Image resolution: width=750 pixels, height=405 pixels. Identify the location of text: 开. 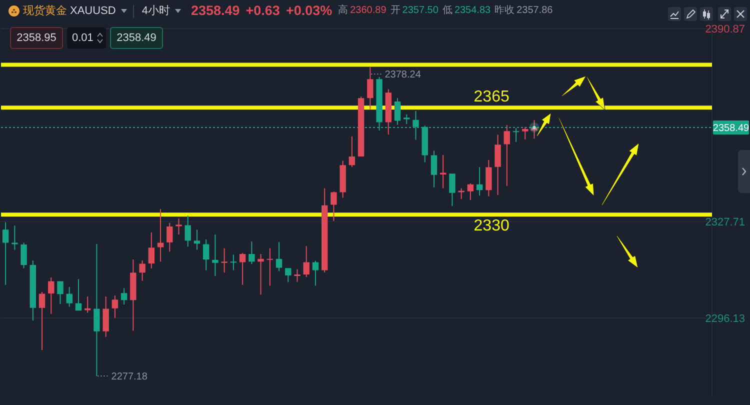
(395, 10).